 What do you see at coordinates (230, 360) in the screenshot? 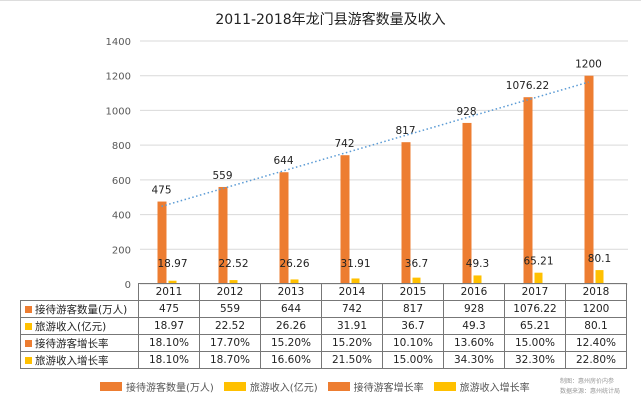
I see `table-cell: 18.70%` at bounding box center [230, 360].